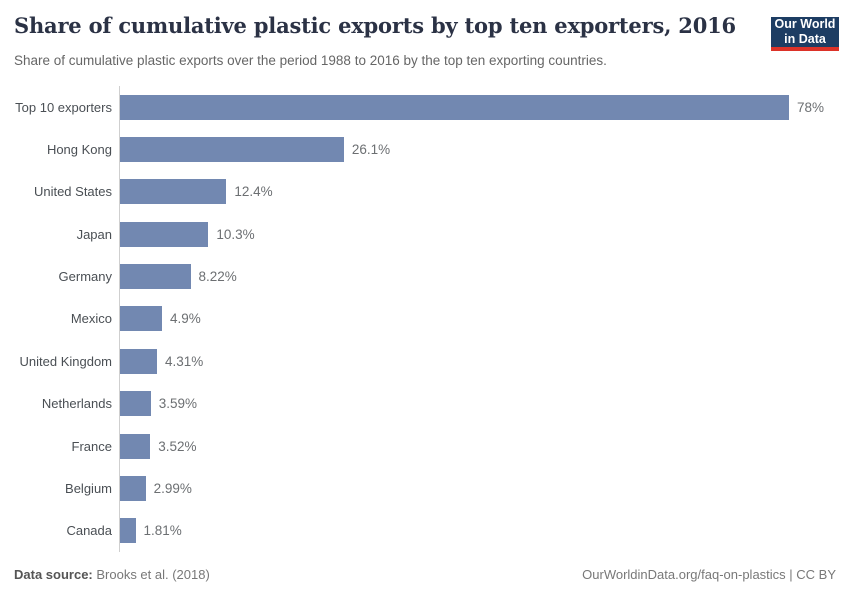 This screenshot has width=850, height=600. Describe the element at coordinates (91, 446) in the screenshot. I see `category-label: France` at that location.